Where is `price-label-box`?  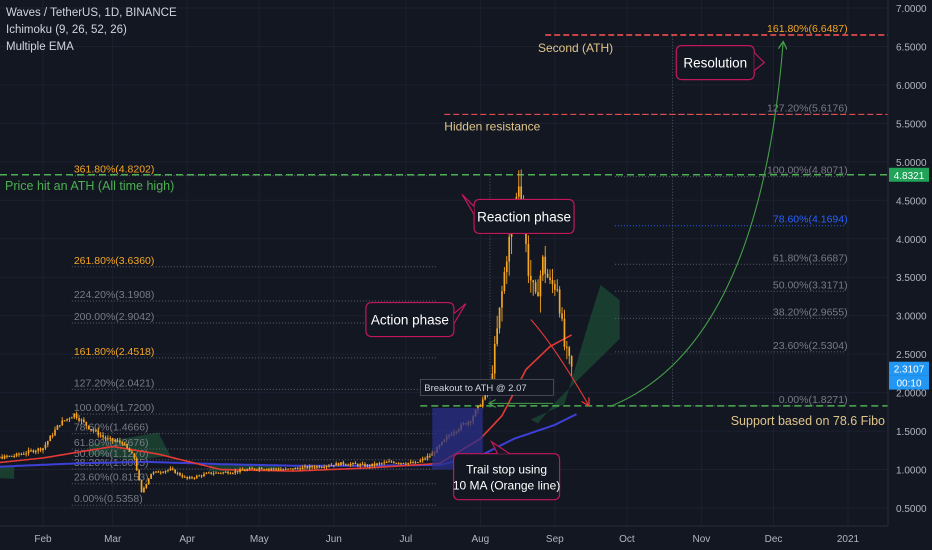 price-label-box is located at coordinates (909, 382).